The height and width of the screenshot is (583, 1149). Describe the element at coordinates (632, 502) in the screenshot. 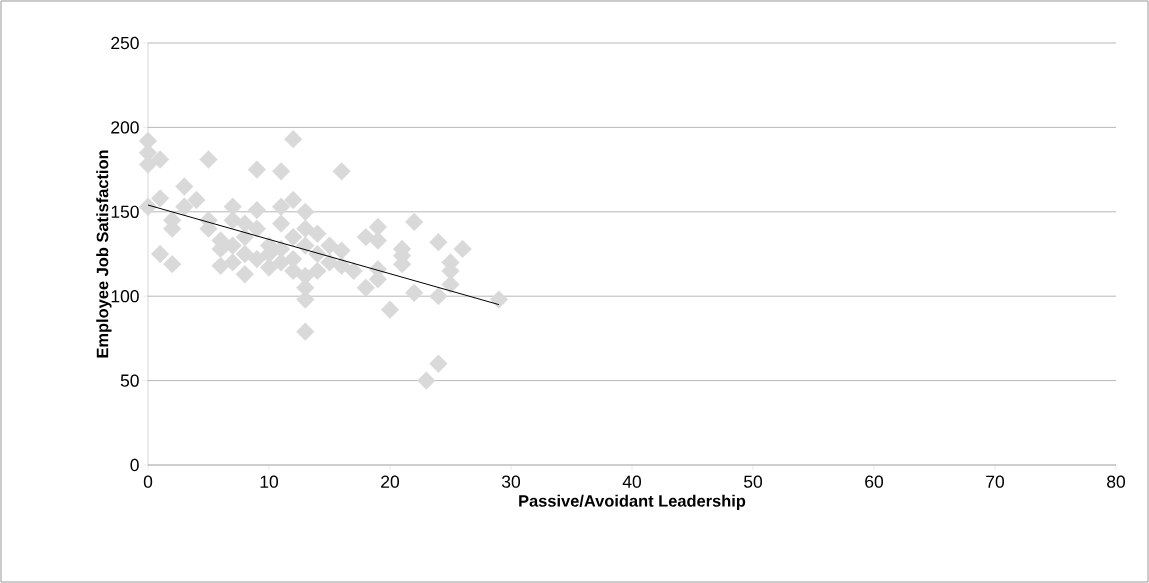

I see `x-axis-title: Passive/Avoidant Leadership` at that location.